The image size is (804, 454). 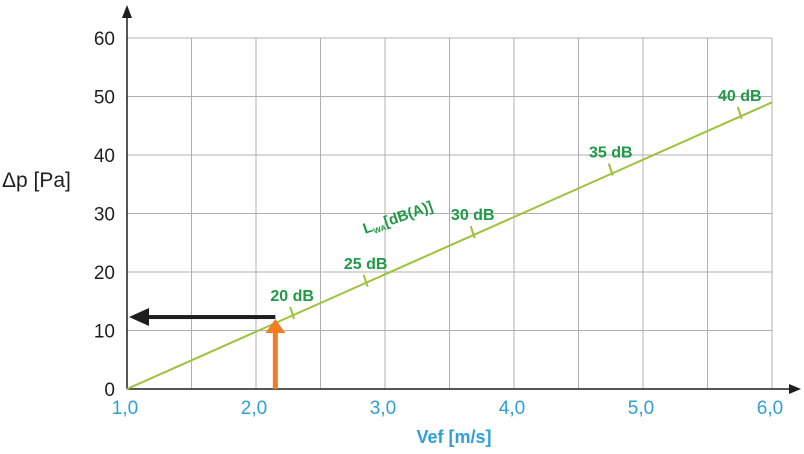 I want to click on x-tick-label: 2,0, so click(x=254, y=408).